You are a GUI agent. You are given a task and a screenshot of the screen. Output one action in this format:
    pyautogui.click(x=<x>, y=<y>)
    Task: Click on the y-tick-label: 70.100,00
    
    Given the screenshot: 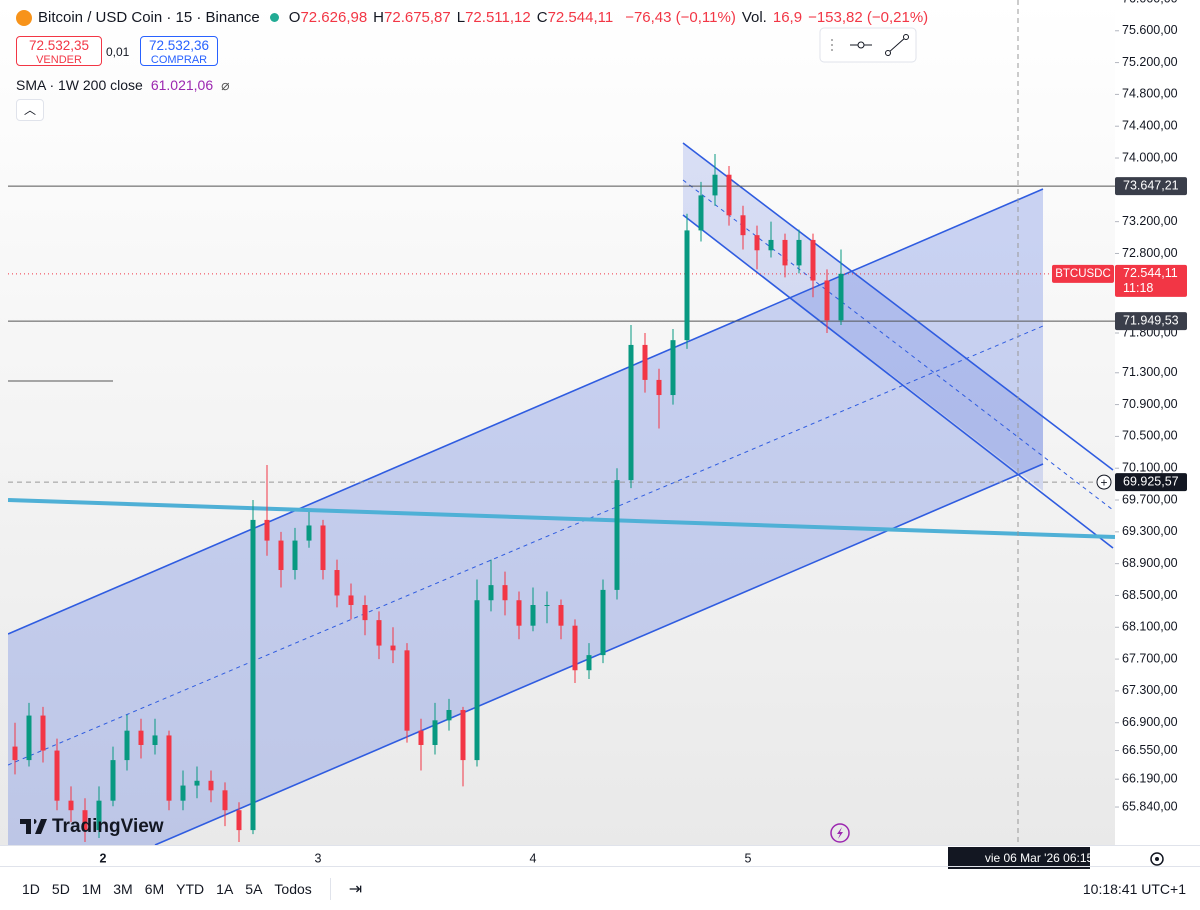 What is the action you would take?
    pyautogui.click(x=1150, y=468)
    